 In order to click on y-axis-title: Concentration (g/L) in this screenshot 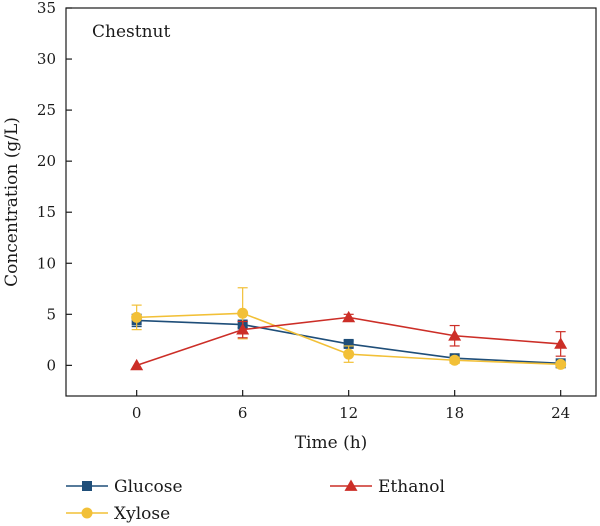, I will do `click(12, 202)`.